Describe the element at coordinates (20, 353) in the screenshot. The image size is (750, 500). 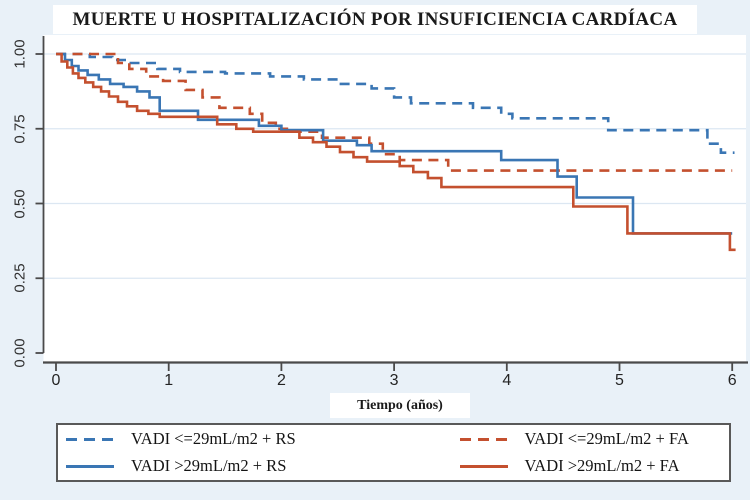
I see `y-tick-label: 0.00` at that location.